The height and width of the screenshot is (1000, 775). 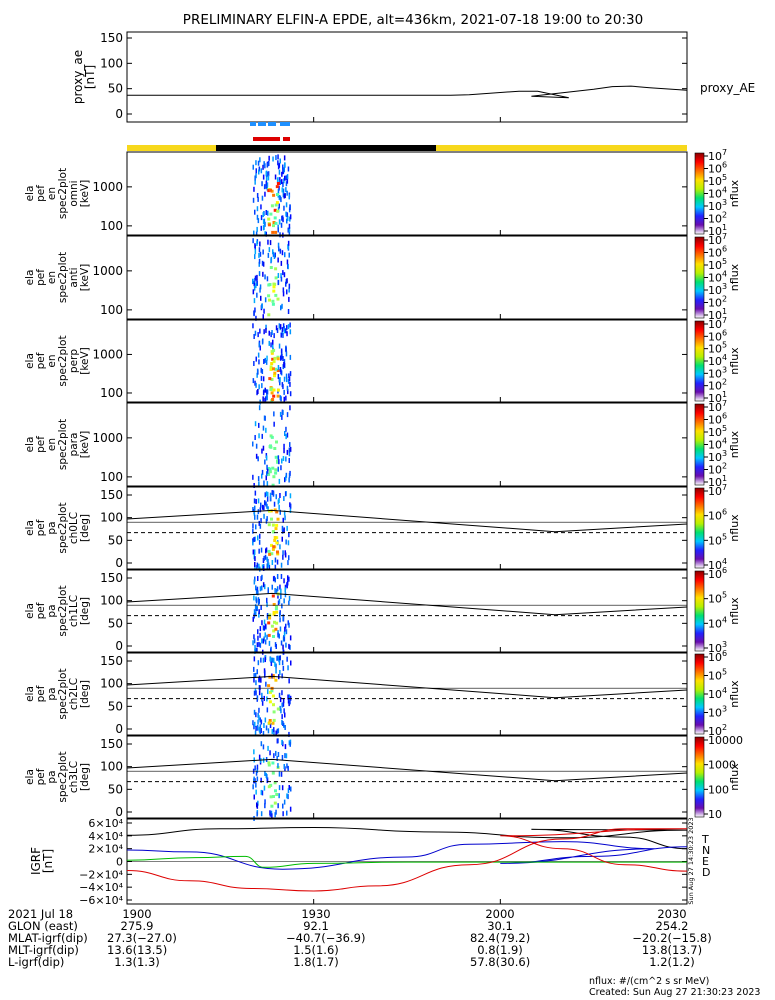 What do you see at coordinates (500, 914) in the screenshot?
I see `footer-value: 2000` at bounding box center [500, 914].